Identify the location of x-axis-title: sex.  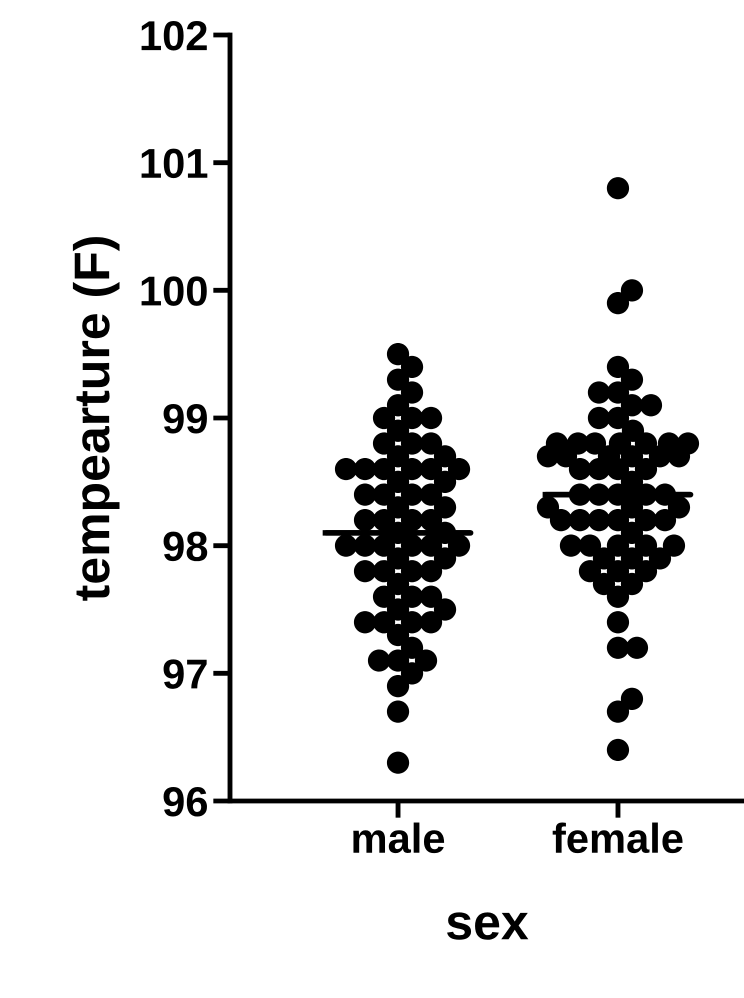
(487, 926).